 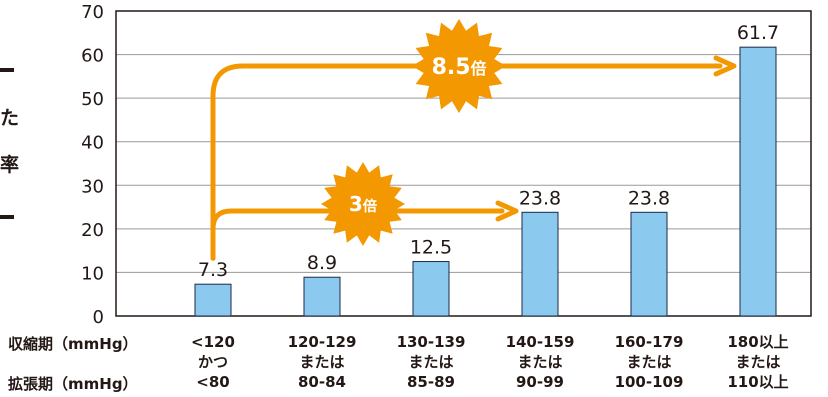 What do you see at coordinates (322, 342) in the screenshot?
I see `category-systolic: 120-129` at bounding box center [322, 342].